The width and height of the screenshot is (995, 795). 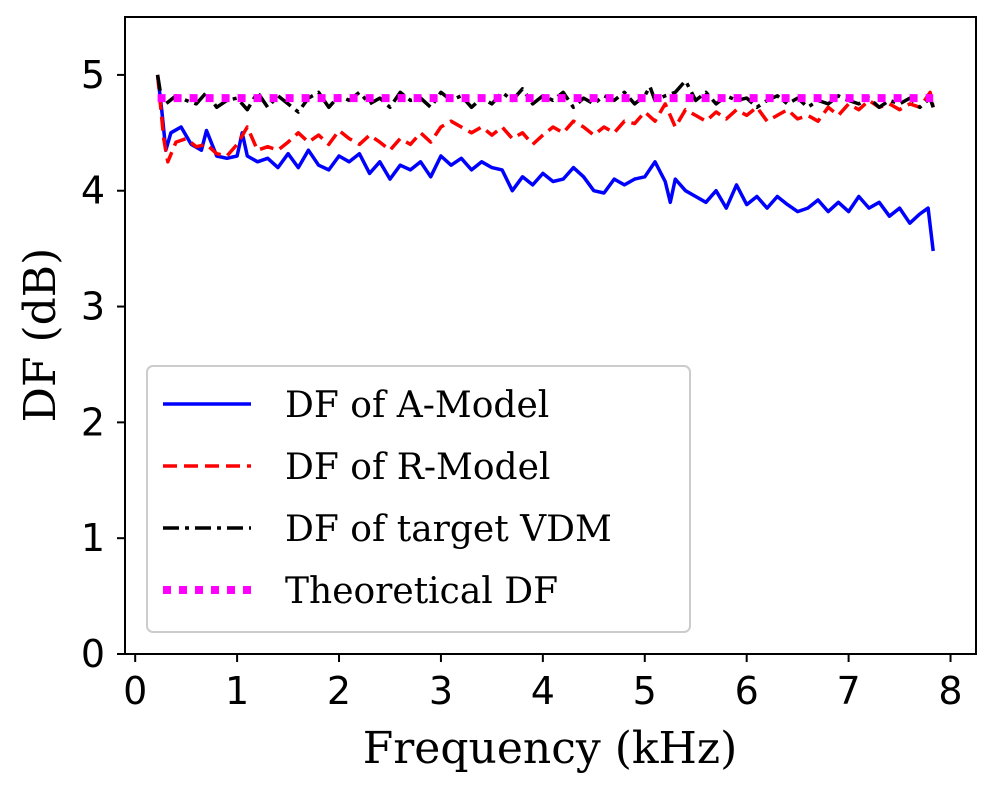 I want to click on y-axis-ticks: 0 1 2 3 4 5, so click(x=103, y=364).